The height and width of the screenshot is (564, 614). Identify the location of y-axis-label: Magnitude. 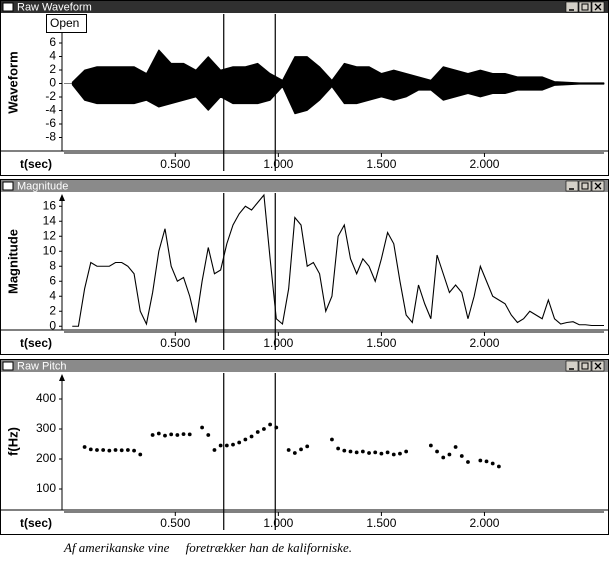
(12, 261).